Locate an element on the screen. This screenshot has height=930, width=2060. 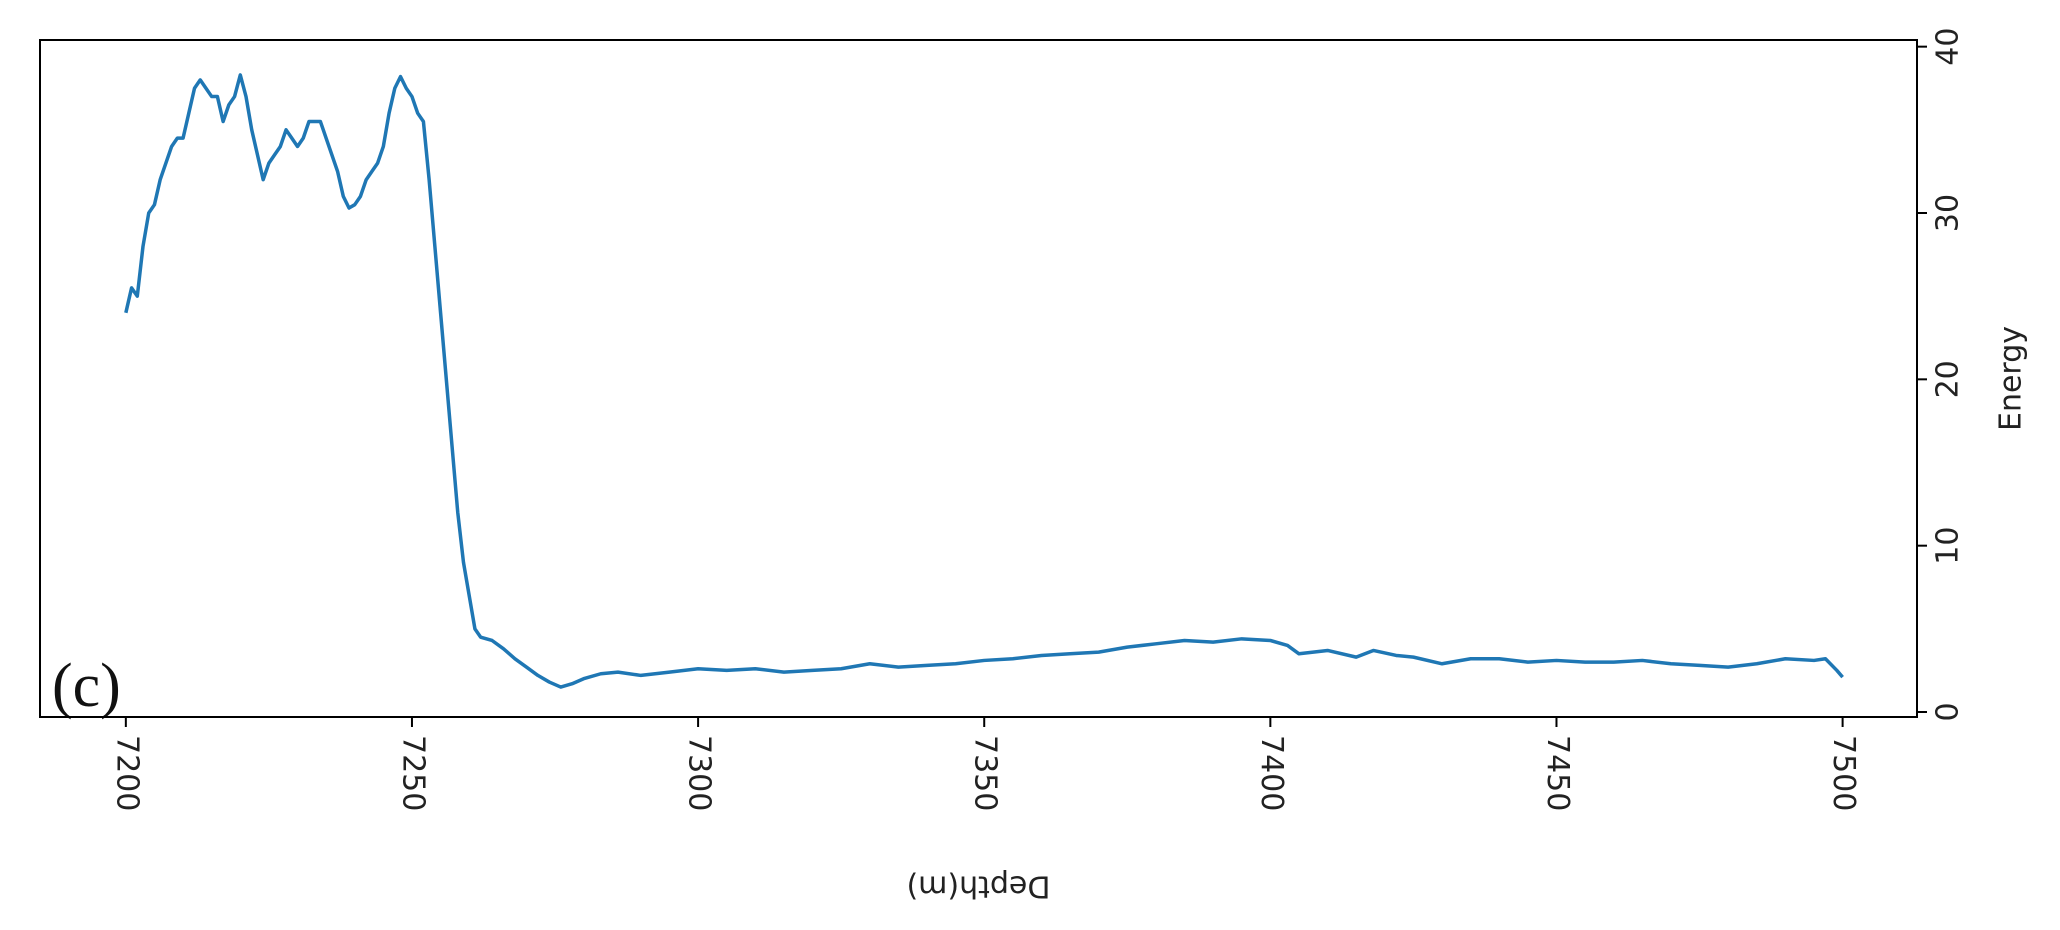
x-tick-label: 7200 is located at coordinates (126, 773).